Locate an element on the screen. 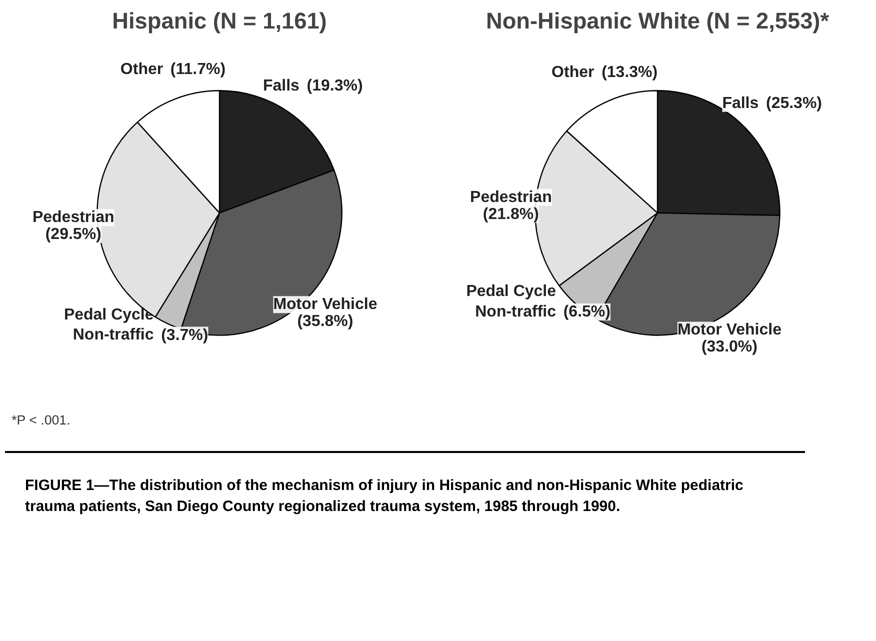 This screenshot has height=641, width=876. slice-label: Pedal Cycle Non-traffic is located at coordinates (511, 302).